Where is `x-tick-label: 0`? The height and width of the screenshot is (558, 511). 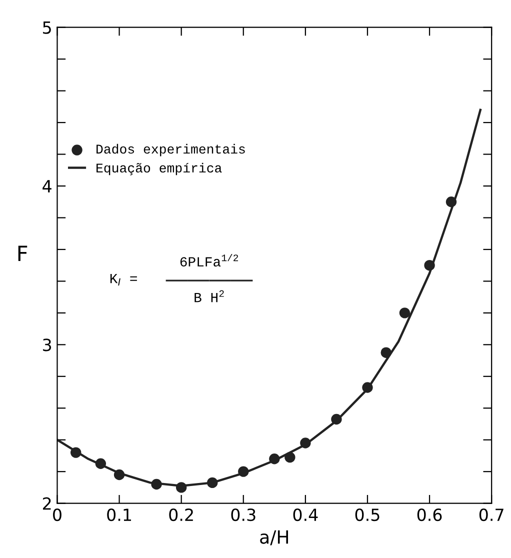
x-tick-label: 0 is located at coordinates (57, 515).